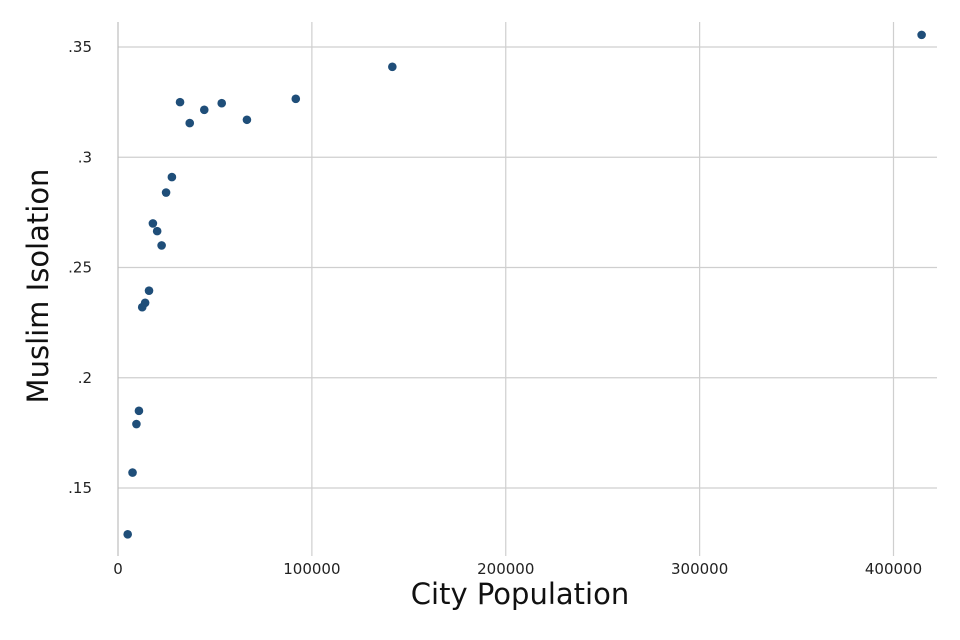  What do you see at coordinates (85, 157) in the screenshot?
I see `y-tick-label: .3` at bounding box center [85, 157].